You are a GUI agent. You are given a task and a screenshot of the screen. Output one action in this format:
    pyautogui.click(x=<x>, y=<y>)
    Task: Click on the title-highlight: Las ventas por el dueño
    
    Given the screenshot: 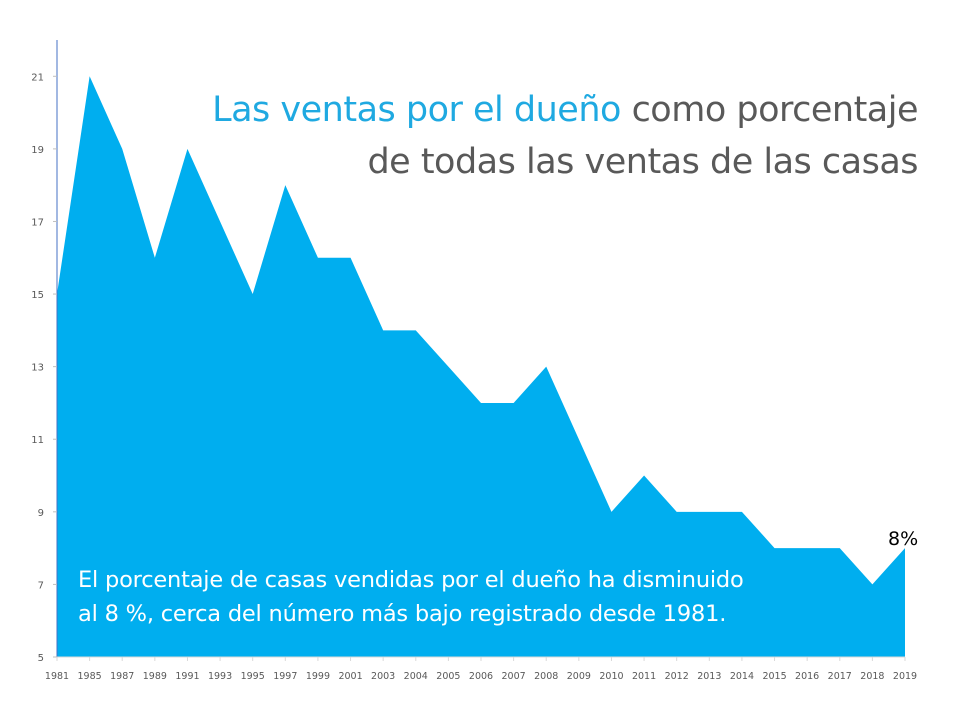 What is the action you would take?
    pyautogui.click(x=416, y=110)
    